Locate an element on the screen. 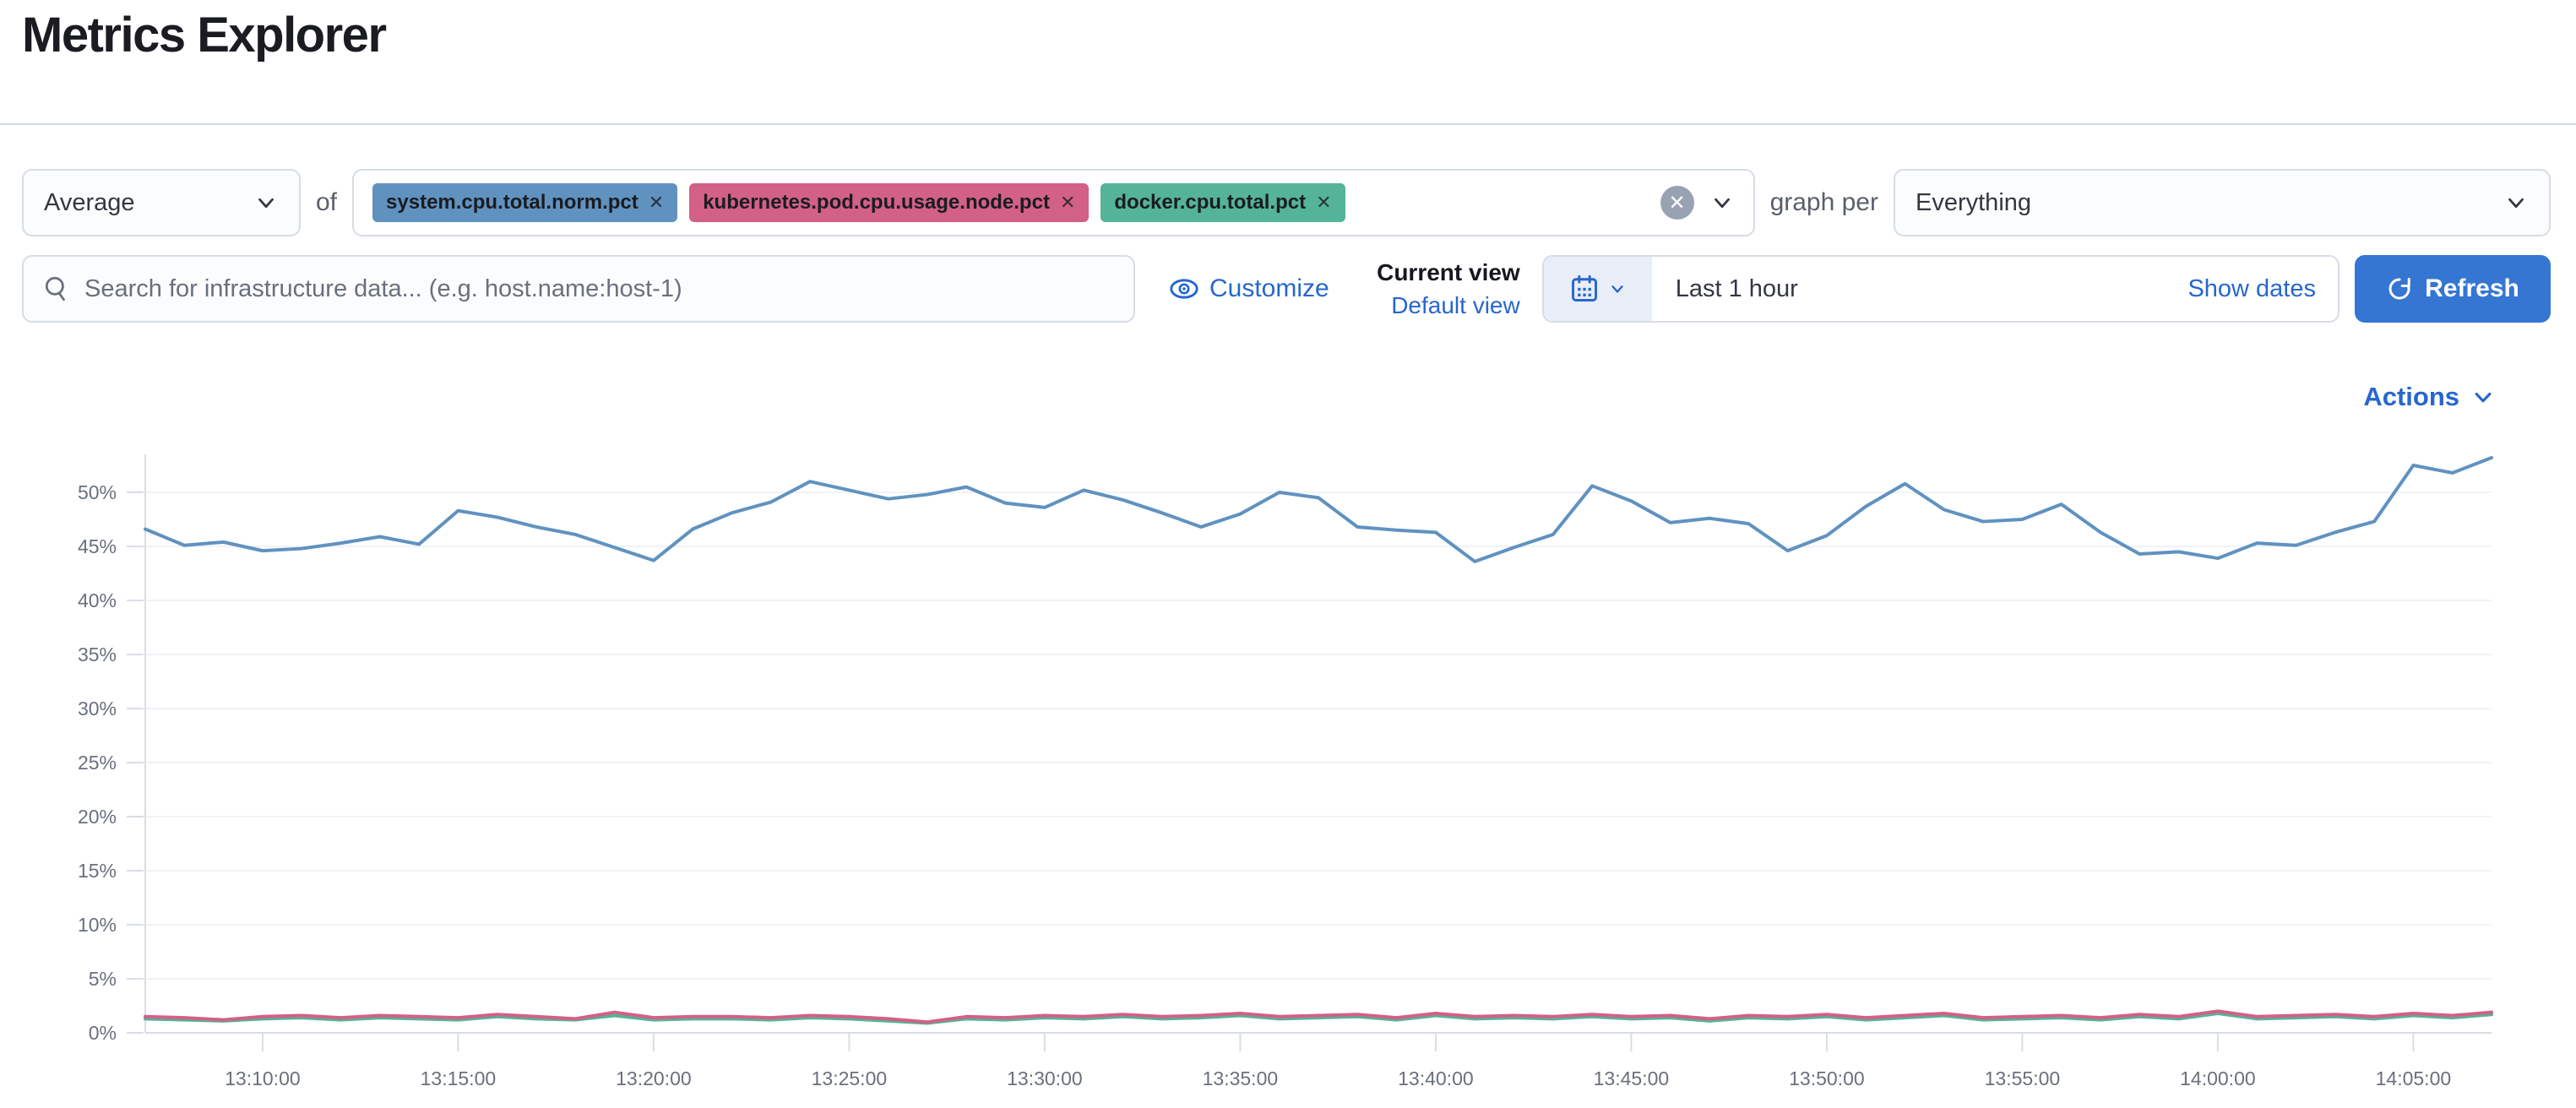 The width and height of the screenshot is (2576, 1108). page-title: Metrics Explorer is located at coordinates (204, 35).